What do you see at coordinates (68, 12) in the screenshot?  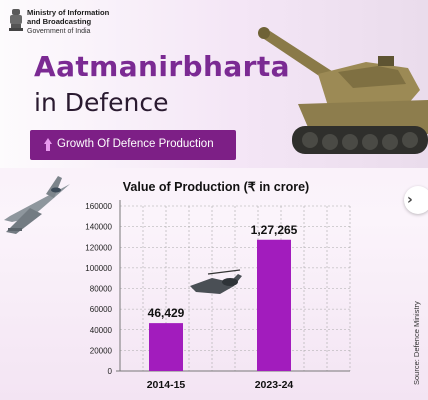 I see `ministry-name-line1: Ministry of Information` at bounding box center [68, 12].